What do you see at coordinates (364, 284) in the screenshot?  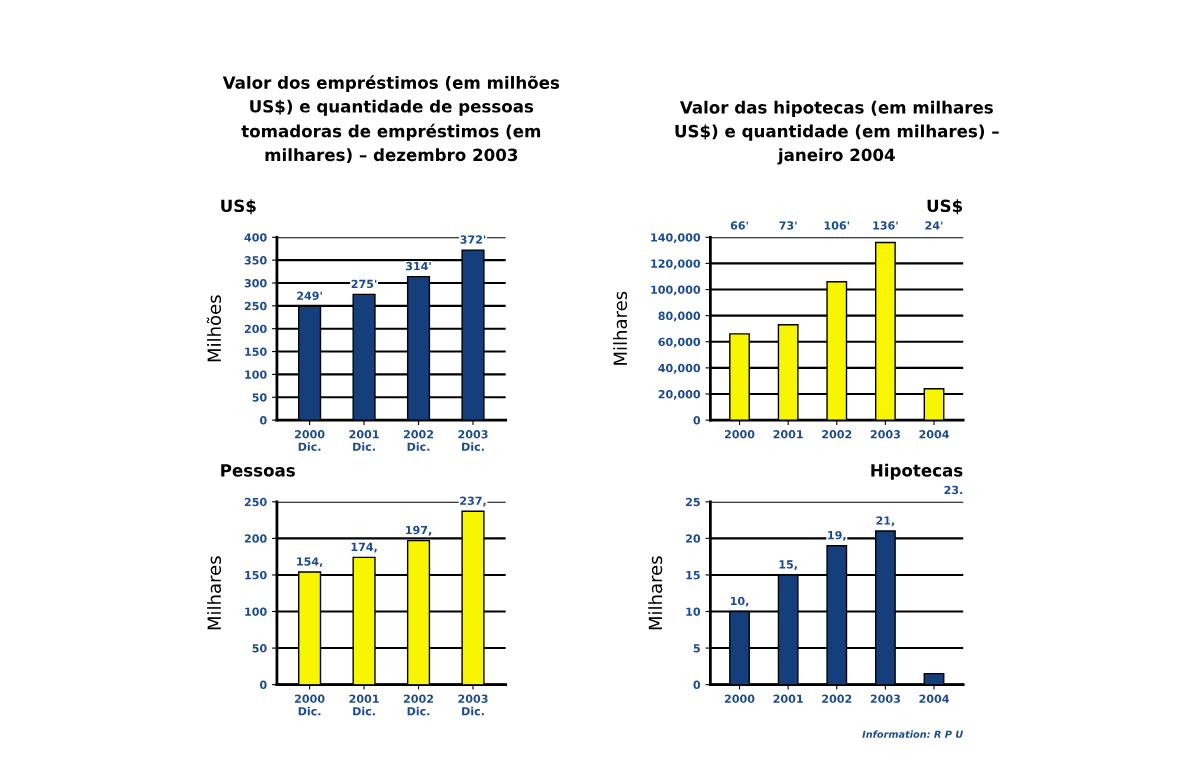 I see `data-label: 275'` at bounding box center [364, 284].